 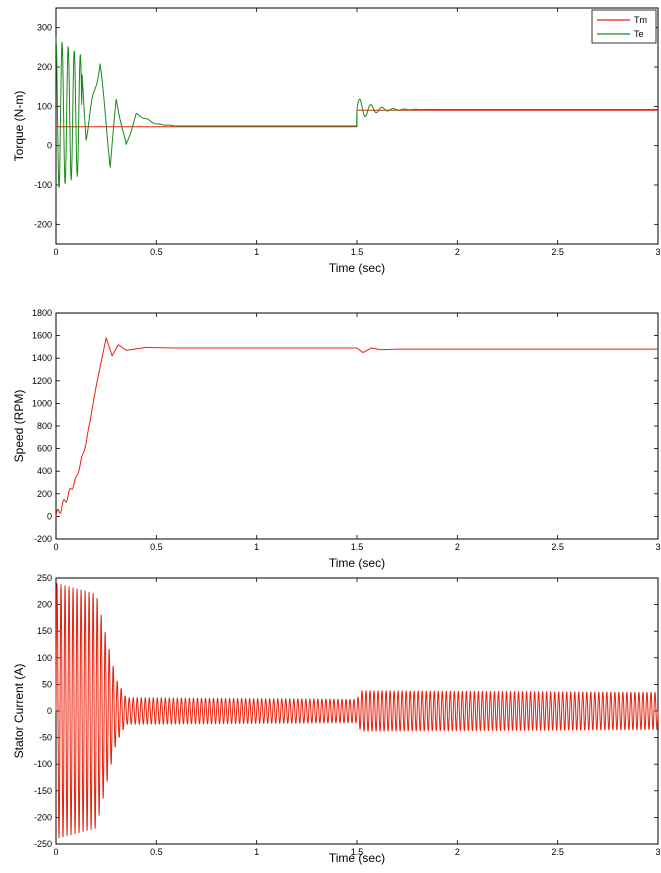 What do you see at coordinates (43, 791) in the screenshot?
I see `y-tick-label: -150` at bounding box center [43, 791].